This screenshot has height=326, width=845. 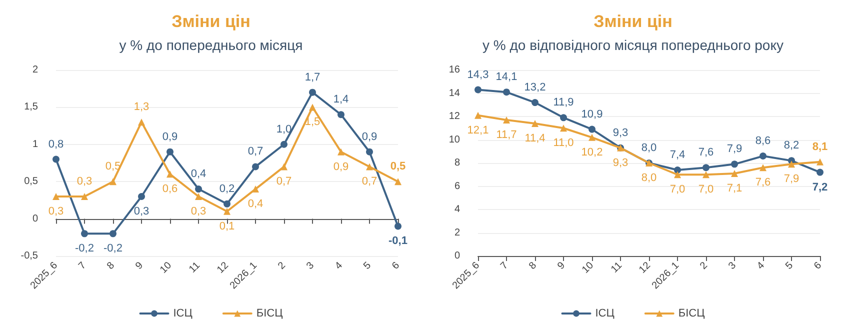 What do you see at coordinates (457, 209) in the screenshot?
I see `y-tick-label: 4` at bounding box center [457, 209].